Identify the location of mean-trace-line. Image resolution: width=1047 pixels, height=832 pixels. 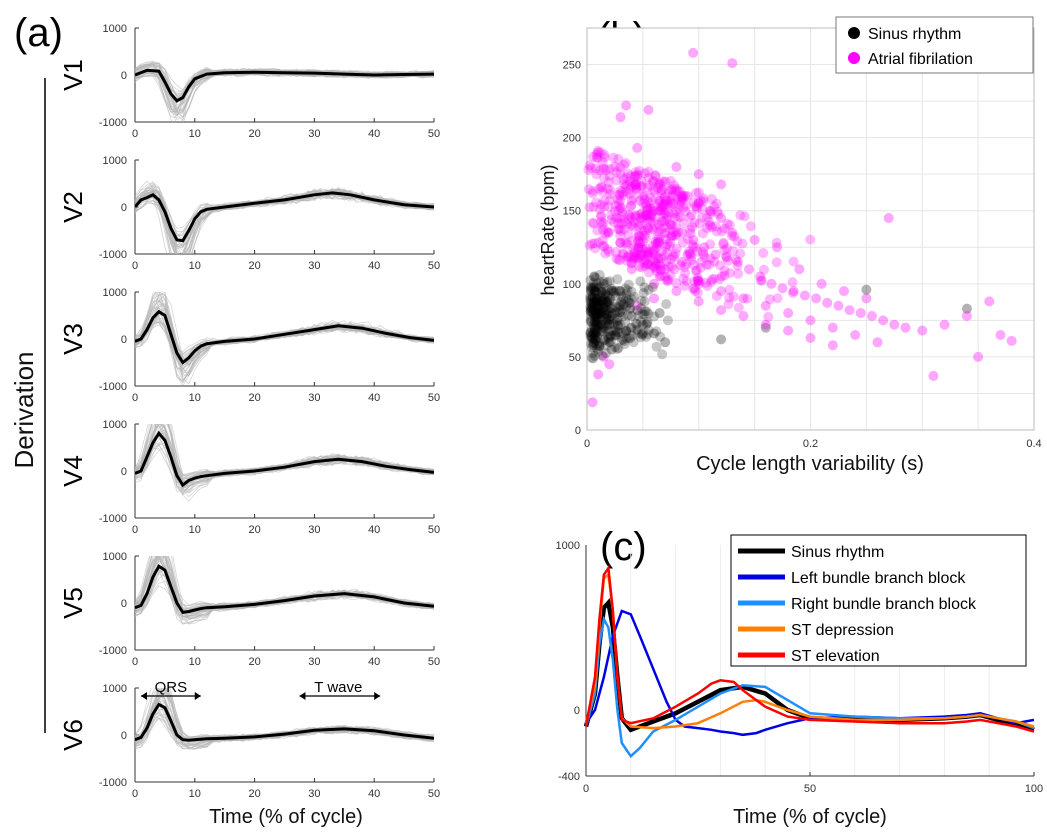
(284, 459).